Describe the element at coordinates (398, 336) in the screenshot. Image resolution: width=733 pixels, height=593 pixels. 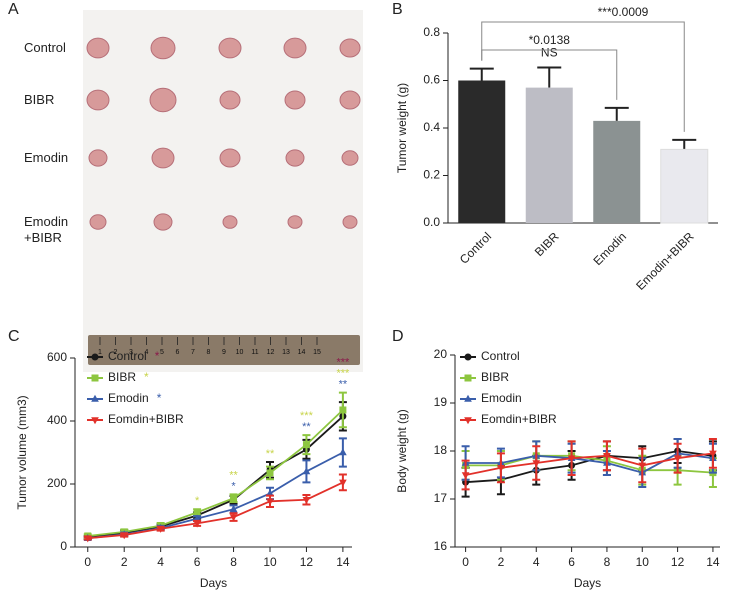
I see `panel-label: D` at that location.